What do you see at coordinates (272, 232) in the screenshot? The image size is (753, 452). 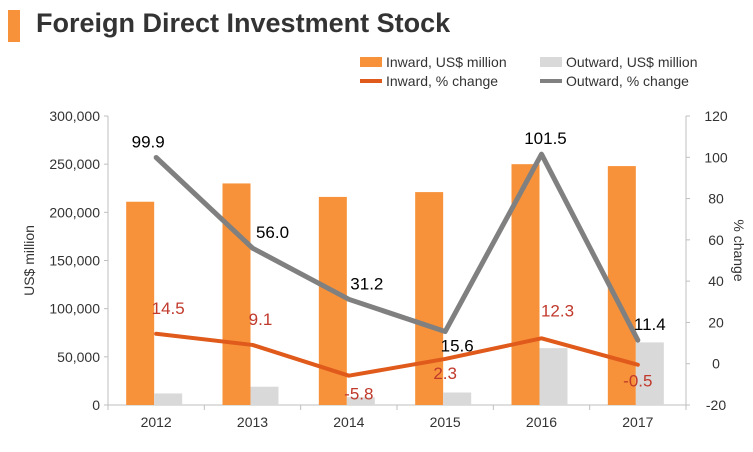 I see `outward-pct-data-label: 56.0` at bounding box center [272, 232].